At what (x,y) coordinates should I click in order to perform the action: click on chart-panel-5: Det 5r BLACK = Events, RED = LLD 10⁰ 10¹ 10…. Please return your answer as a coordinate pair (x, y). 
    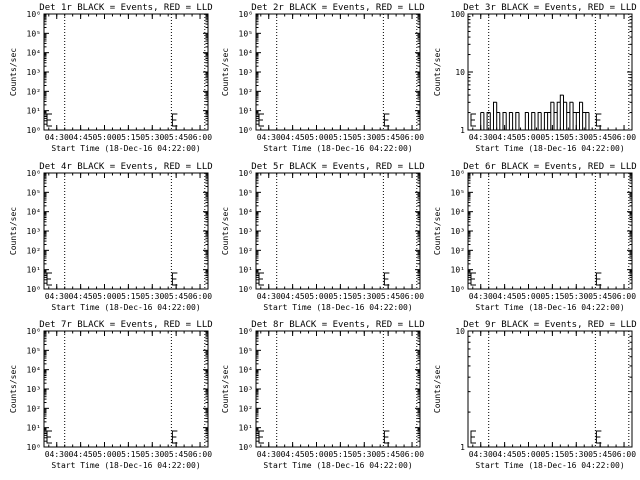
    Looking at the image, I should click on (323, 237).